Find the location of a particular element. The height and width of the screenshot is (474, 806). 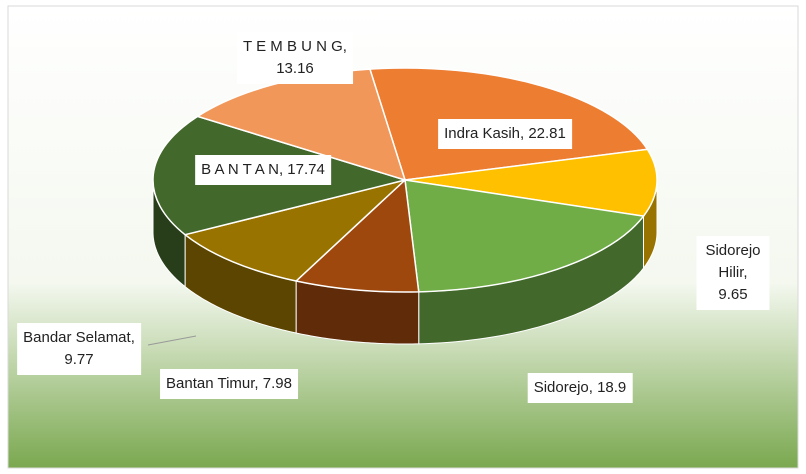

data-label: Sidorejo Hilir, 9.65 is located at coordinates (733, 273).